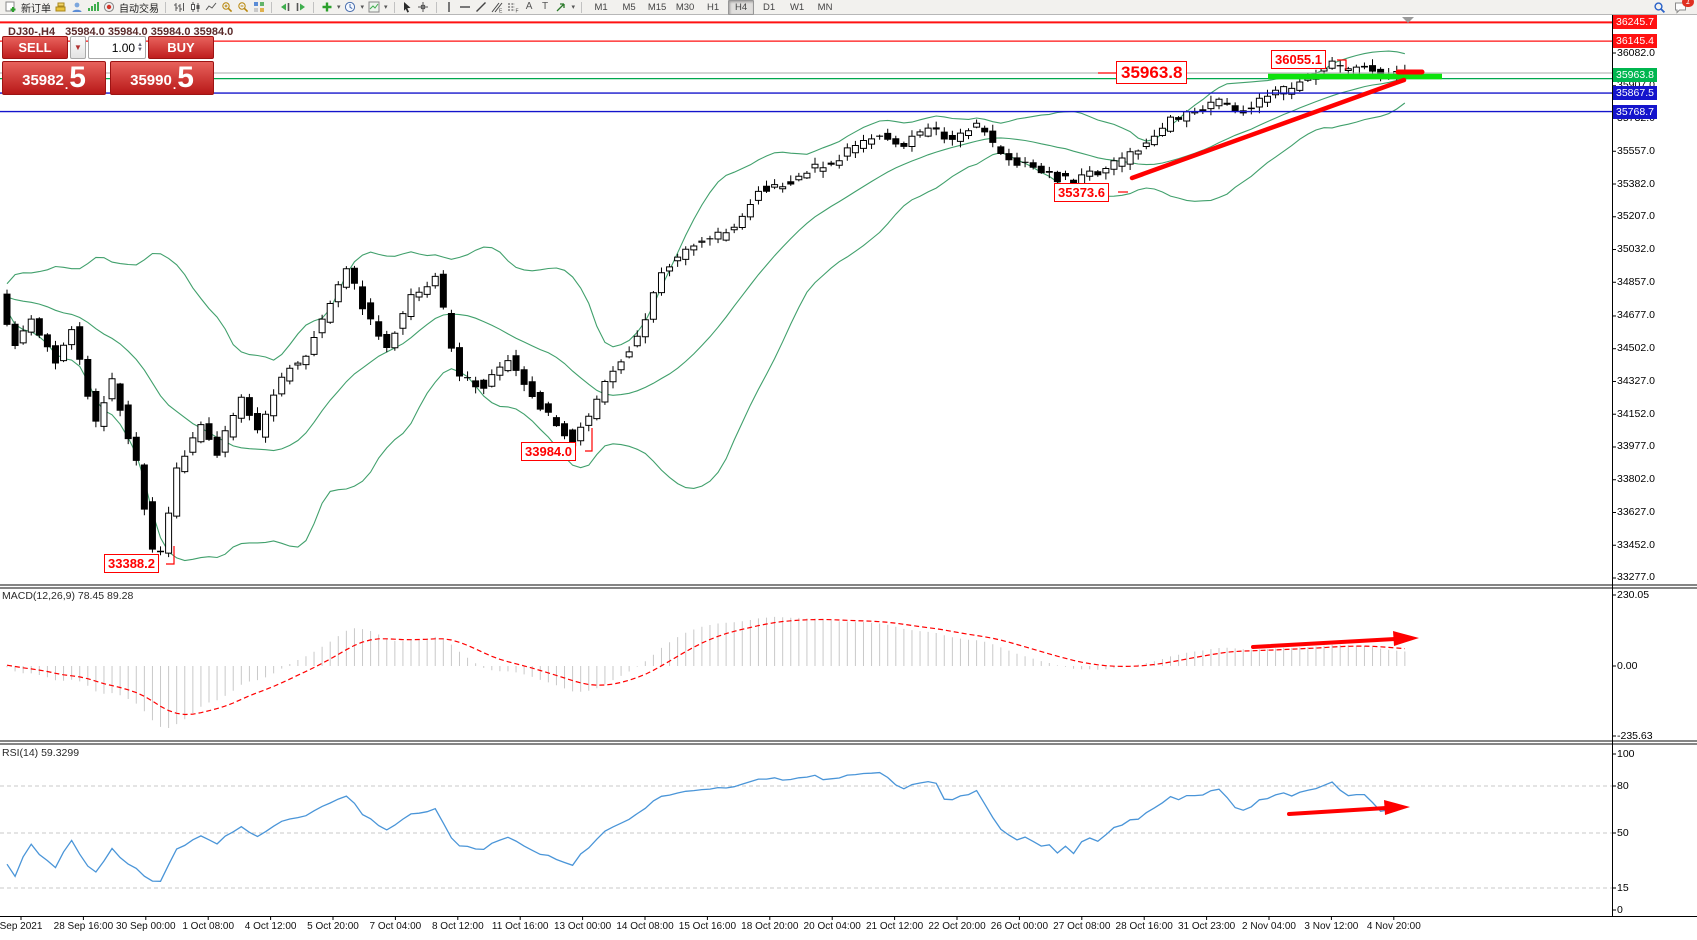 This screenshot has height=940, width=1697. What do you see at coordinates (226, 7) in the screenshot?
I see `zoom-in-icon` at bounding box center [226, 7].